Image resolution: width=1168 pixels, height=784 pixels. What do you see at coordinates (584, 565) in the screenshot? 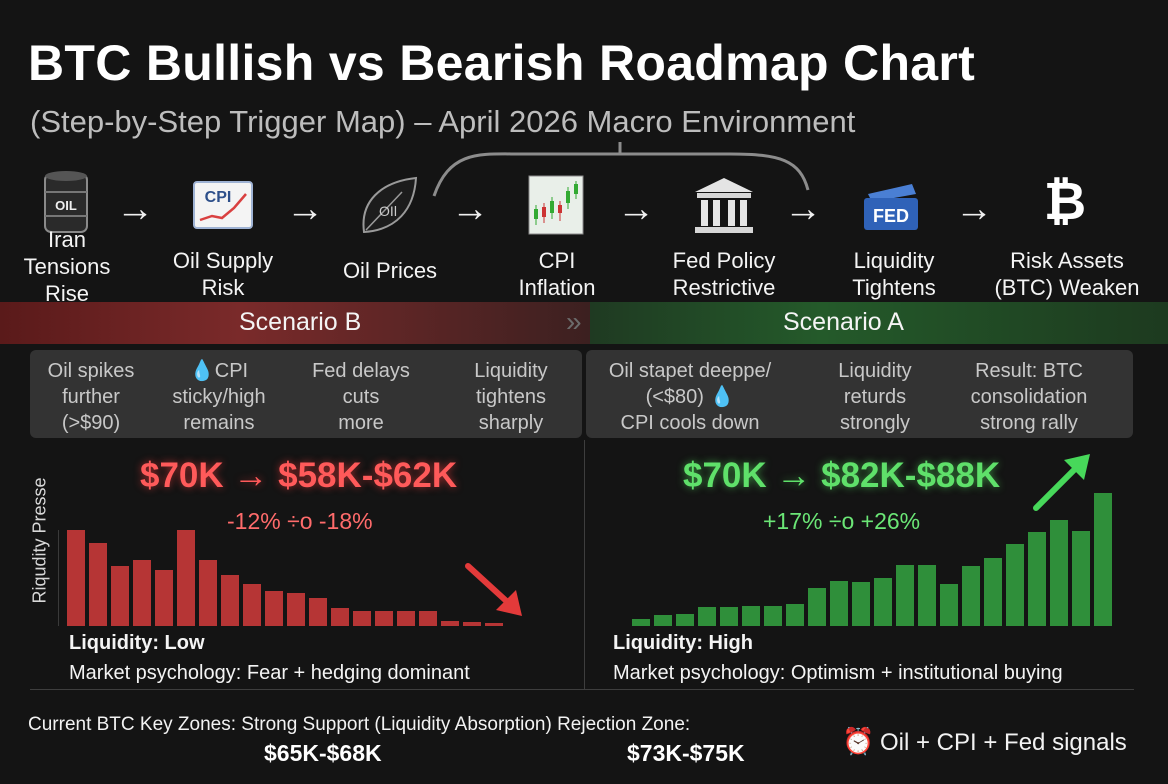
I see `center-divider` at bounding box center [584, 565].